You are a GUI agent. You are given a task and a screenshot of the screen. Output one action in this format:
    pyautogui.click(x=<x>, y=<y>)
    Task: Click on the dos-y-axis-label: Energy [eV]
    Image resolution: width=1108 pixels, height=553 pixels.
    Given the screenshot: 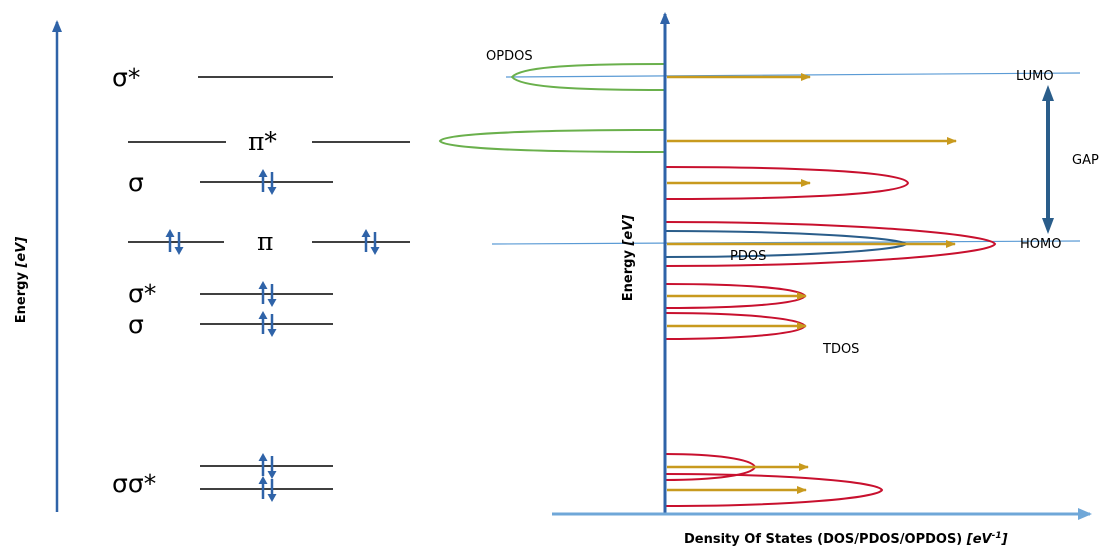 What is the action you would take?
    pyautogui.click(x=628, y=258)
    